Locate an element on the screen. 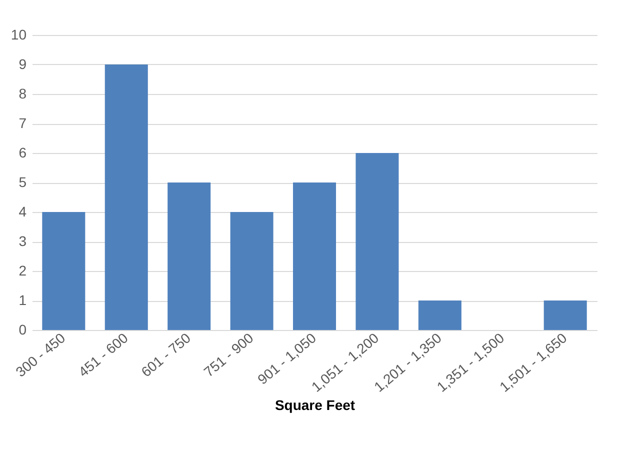  y-tick-label: 3 is located at coordinates (22, 241).